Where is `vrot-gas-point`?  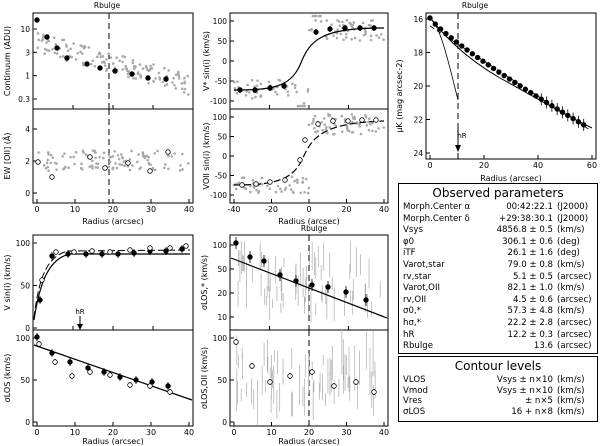
vrot-gas-point is located at coordinates (74, 252).